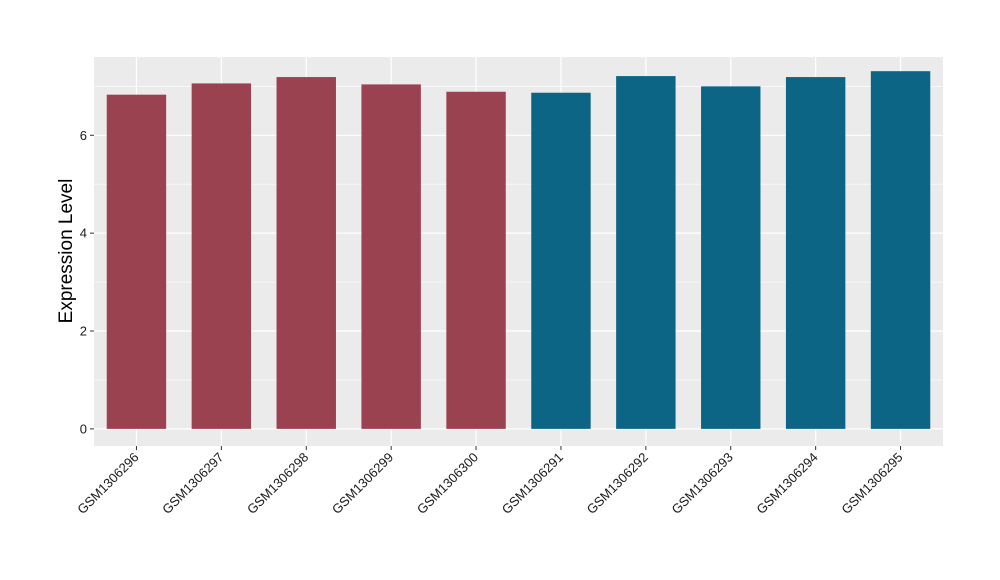  Describe the element at coordinates (192, 483) in the screenshot. I see `x-tick-label: GSM1306297` at that location.